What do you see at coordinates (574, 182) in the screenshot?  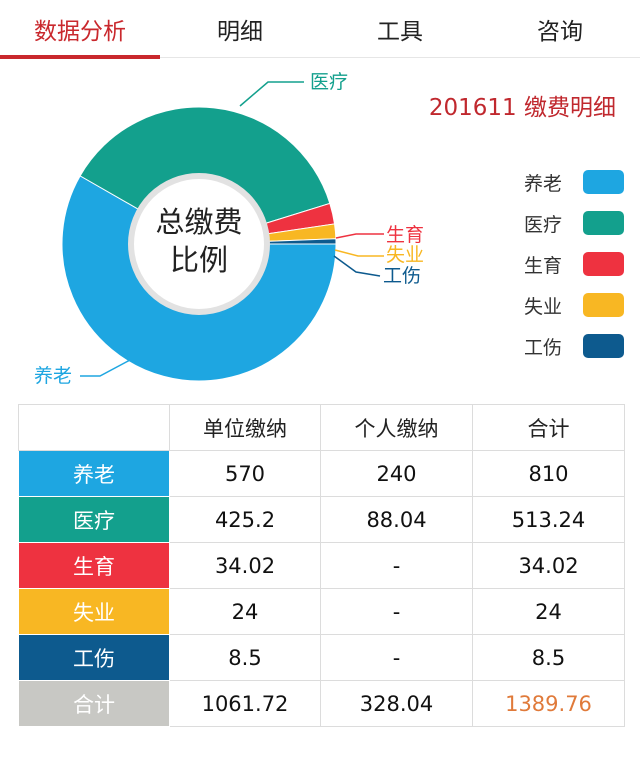 I see `legend-item-pension: 养老` at bounding box center [574, 182].